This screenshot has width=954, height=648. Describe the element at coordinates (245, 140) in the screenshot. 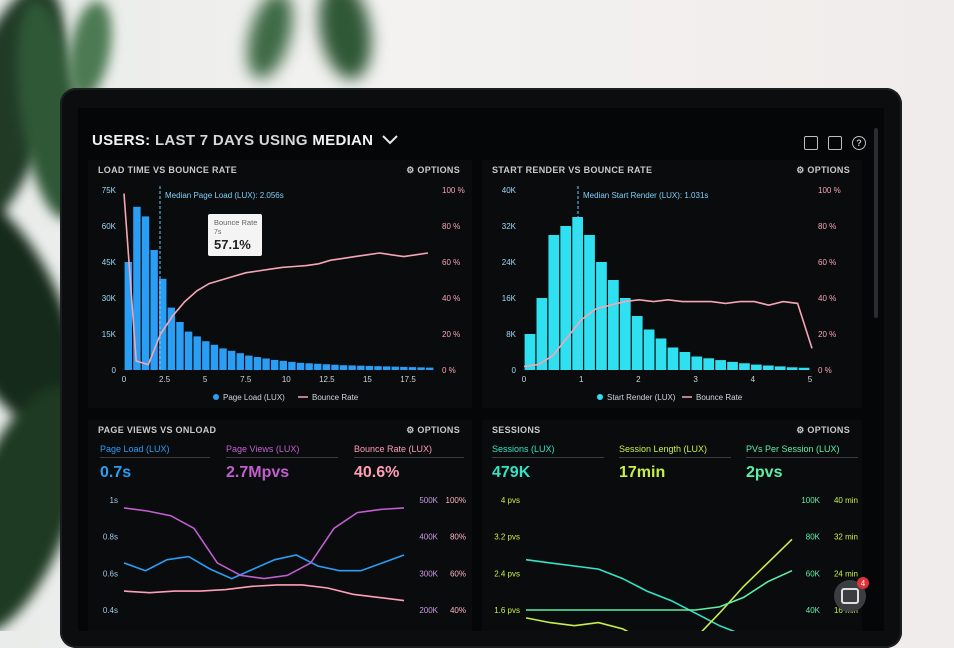

I see `dashboard-title: USERS: LAST 7 DAYS USING MEDIAN` at that location.